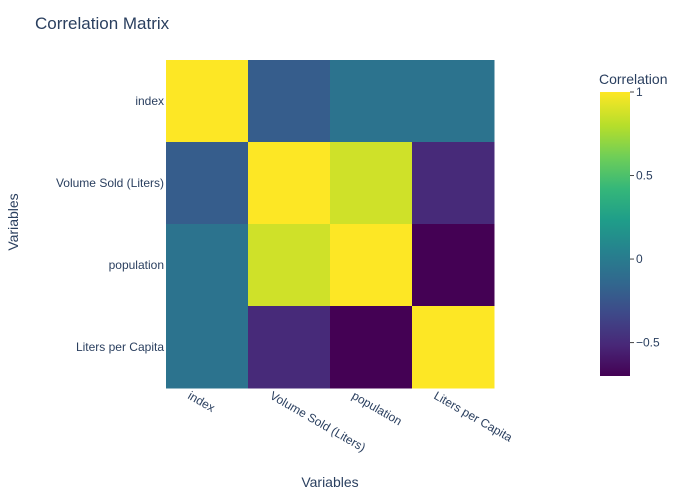 The height and width of the screenshot is (500, 700). What do you see at coordinates (377, 408) in the screenshot?
I see `x-tick-label: population` at bounding box center [377, 408].